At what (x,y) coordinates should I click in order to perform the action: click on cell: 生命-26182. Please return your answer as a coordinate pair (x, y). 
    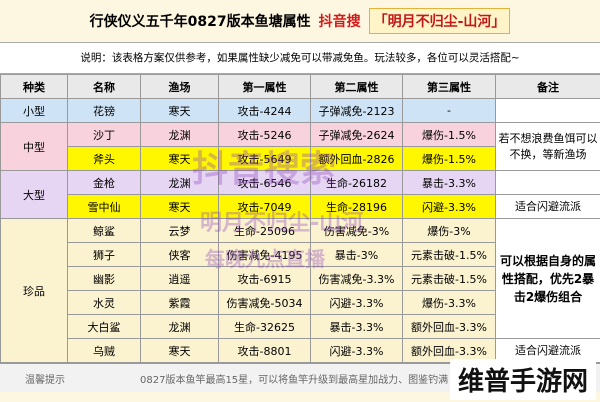
    Looking at the image, I should click on (356, 182).